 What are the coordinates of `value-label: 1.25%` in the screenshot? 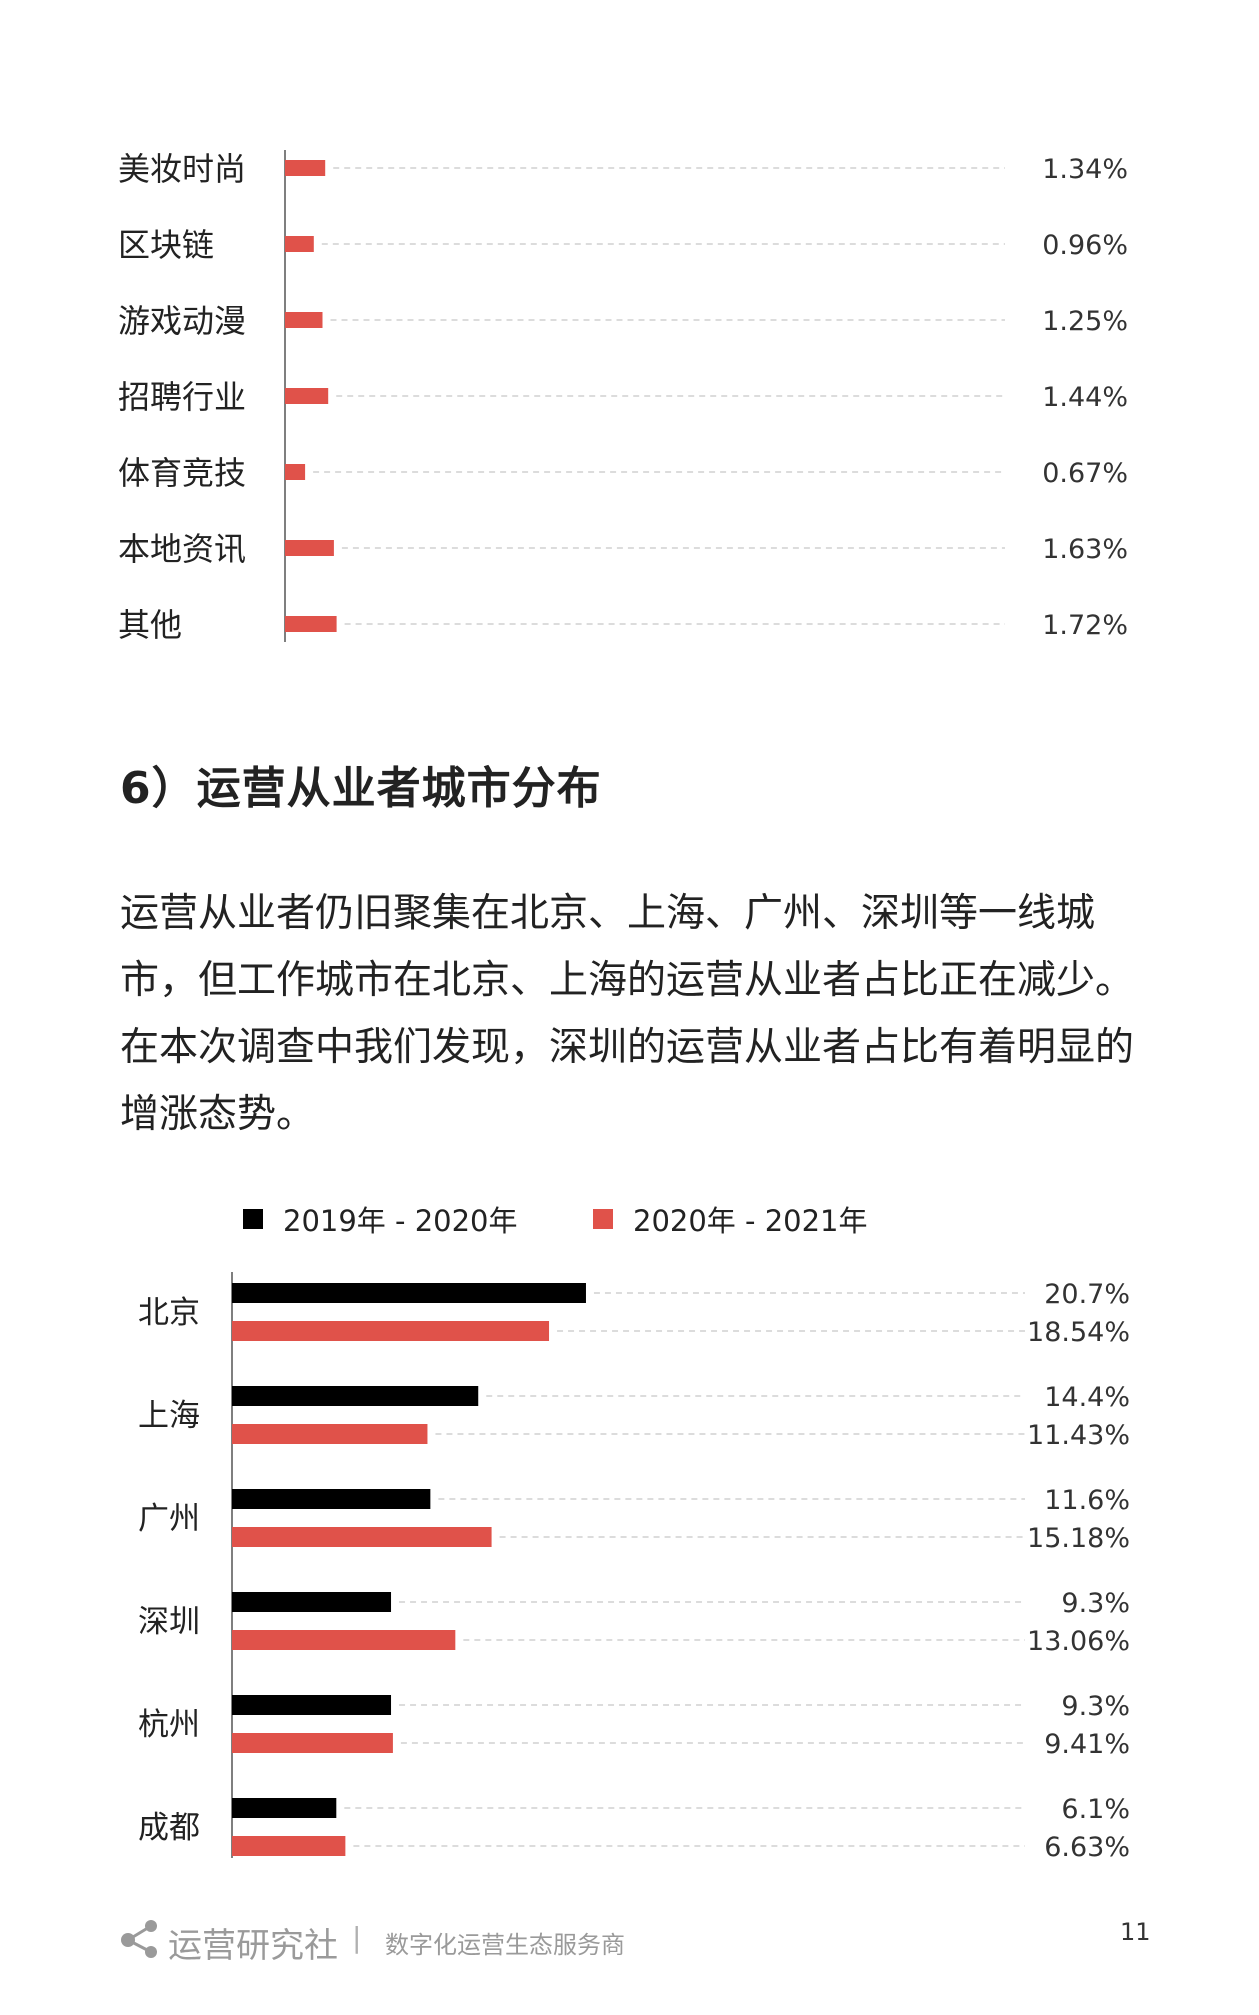 It's located at (1085, 321).